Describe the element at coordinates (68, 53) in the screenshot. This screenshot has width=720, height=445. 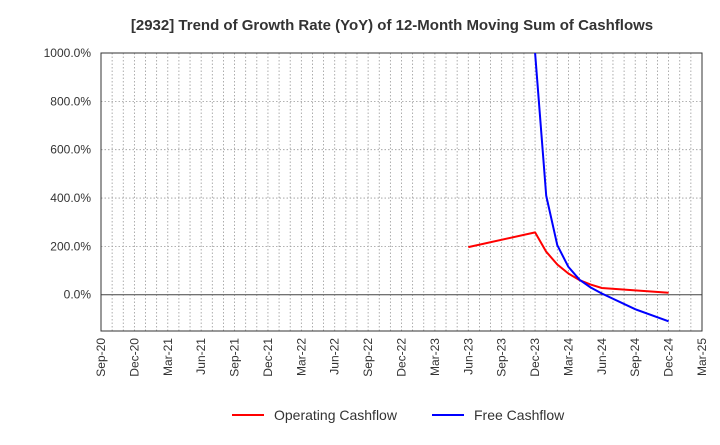
I see `y-tick-label: 1000.0%` at that location.